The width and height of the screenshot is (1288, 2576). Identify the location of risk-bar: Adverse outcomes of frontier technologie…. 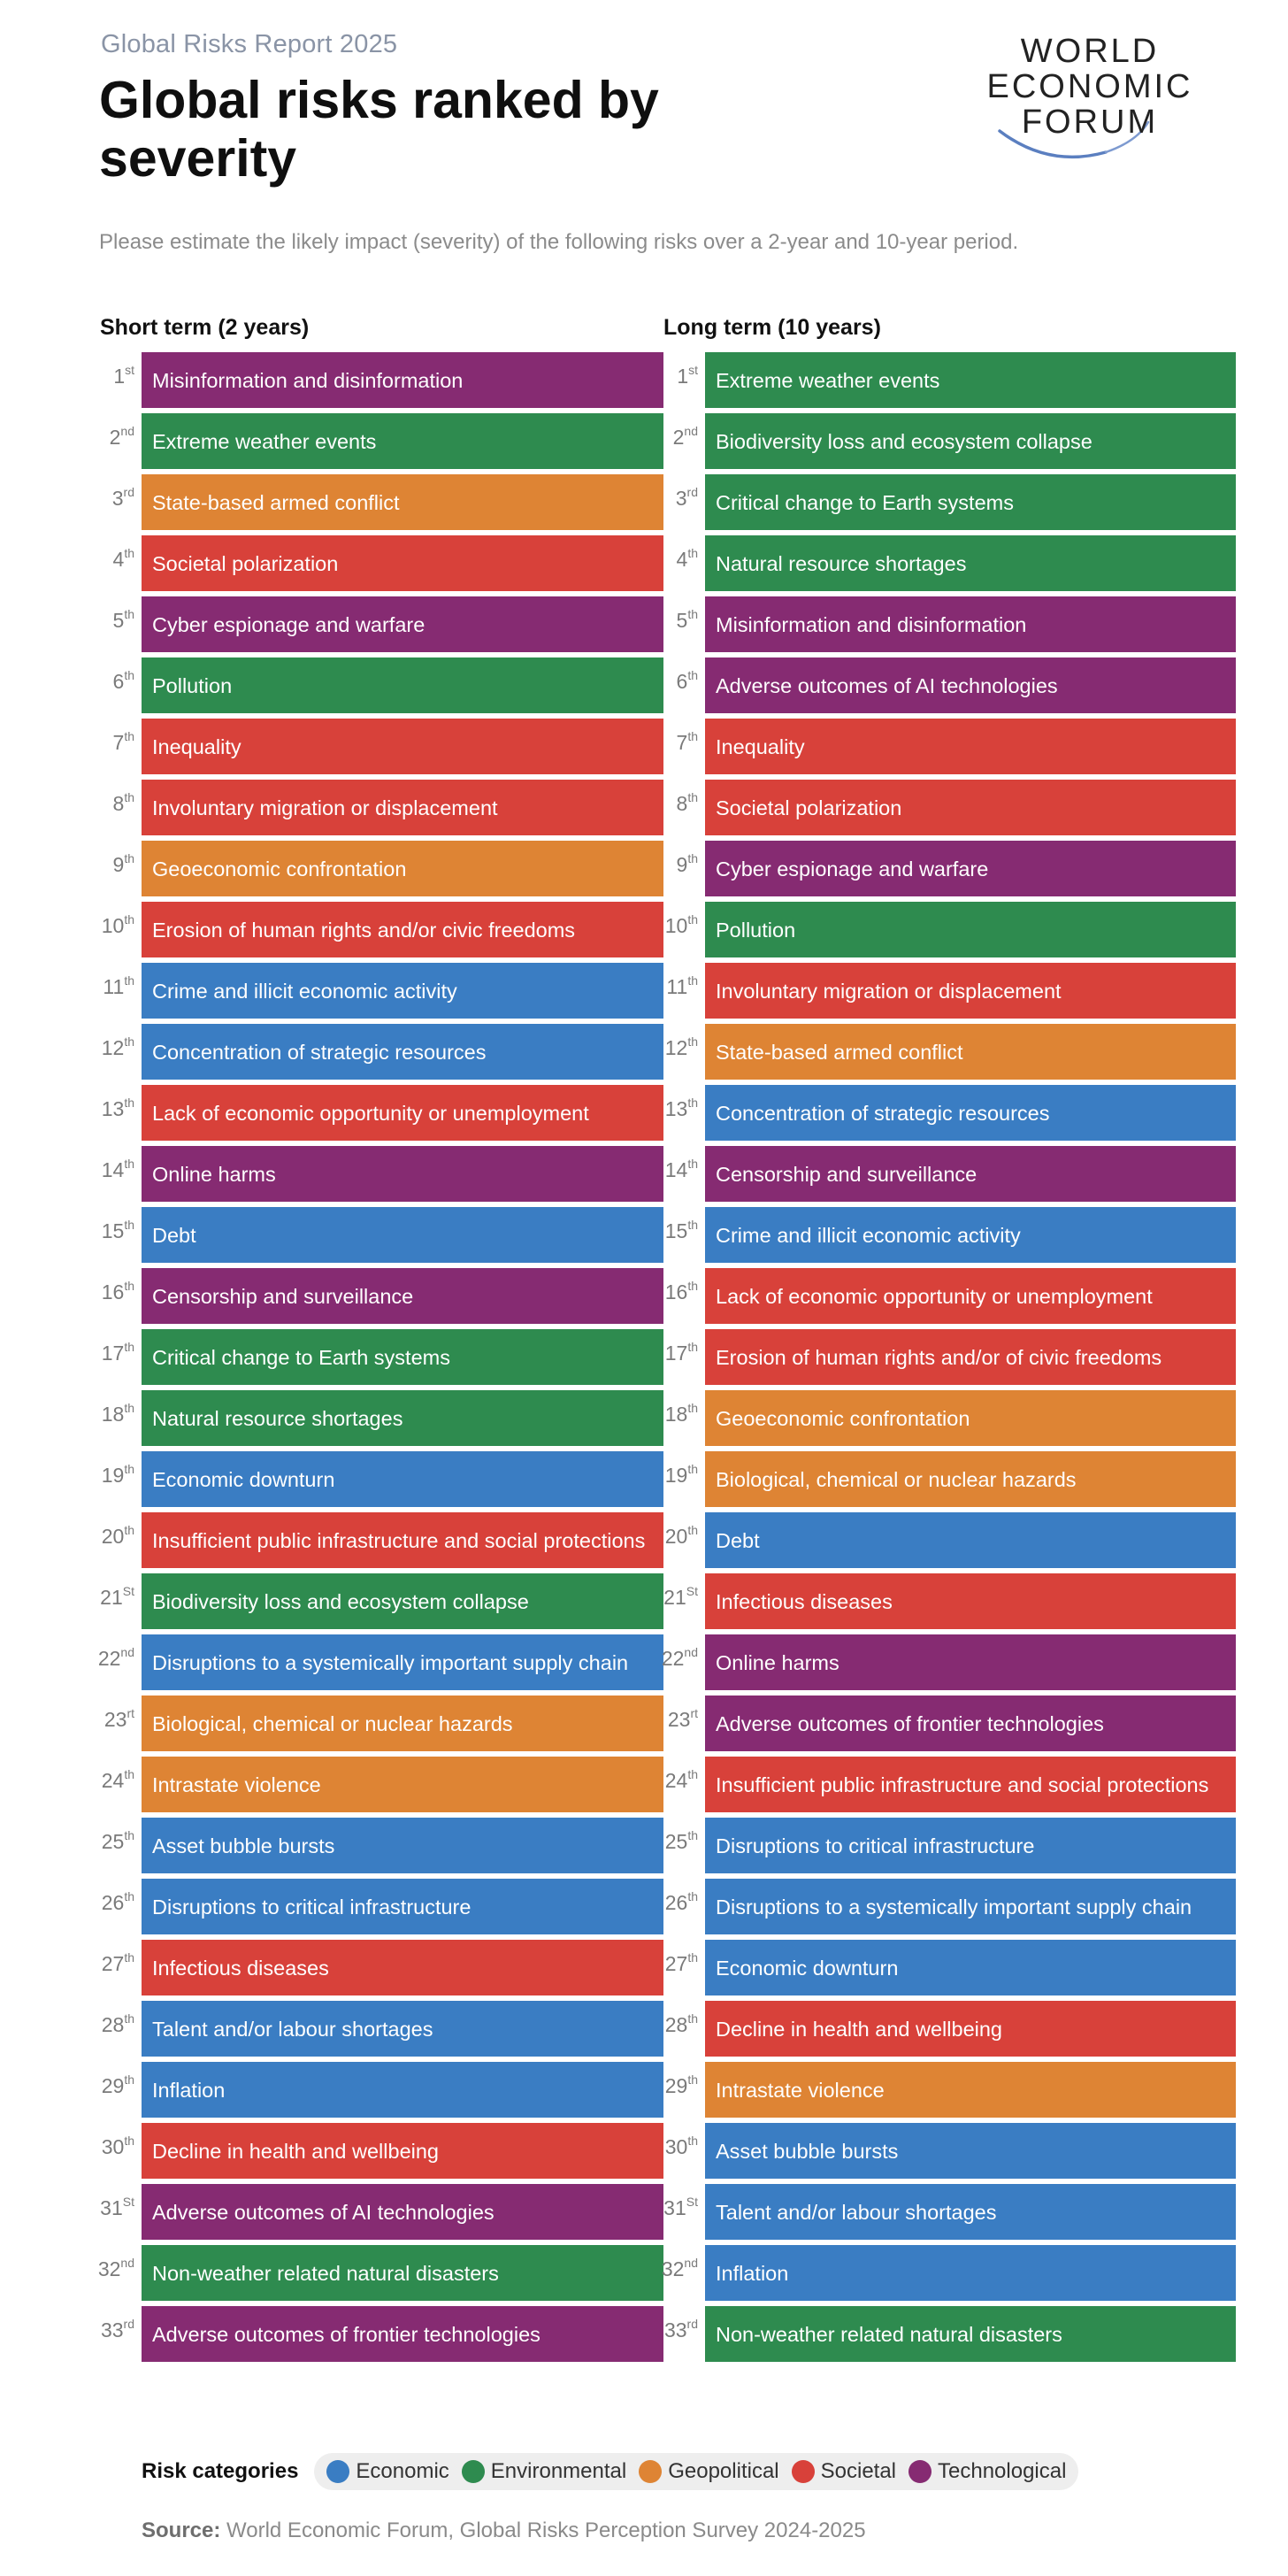
(970, 1723).